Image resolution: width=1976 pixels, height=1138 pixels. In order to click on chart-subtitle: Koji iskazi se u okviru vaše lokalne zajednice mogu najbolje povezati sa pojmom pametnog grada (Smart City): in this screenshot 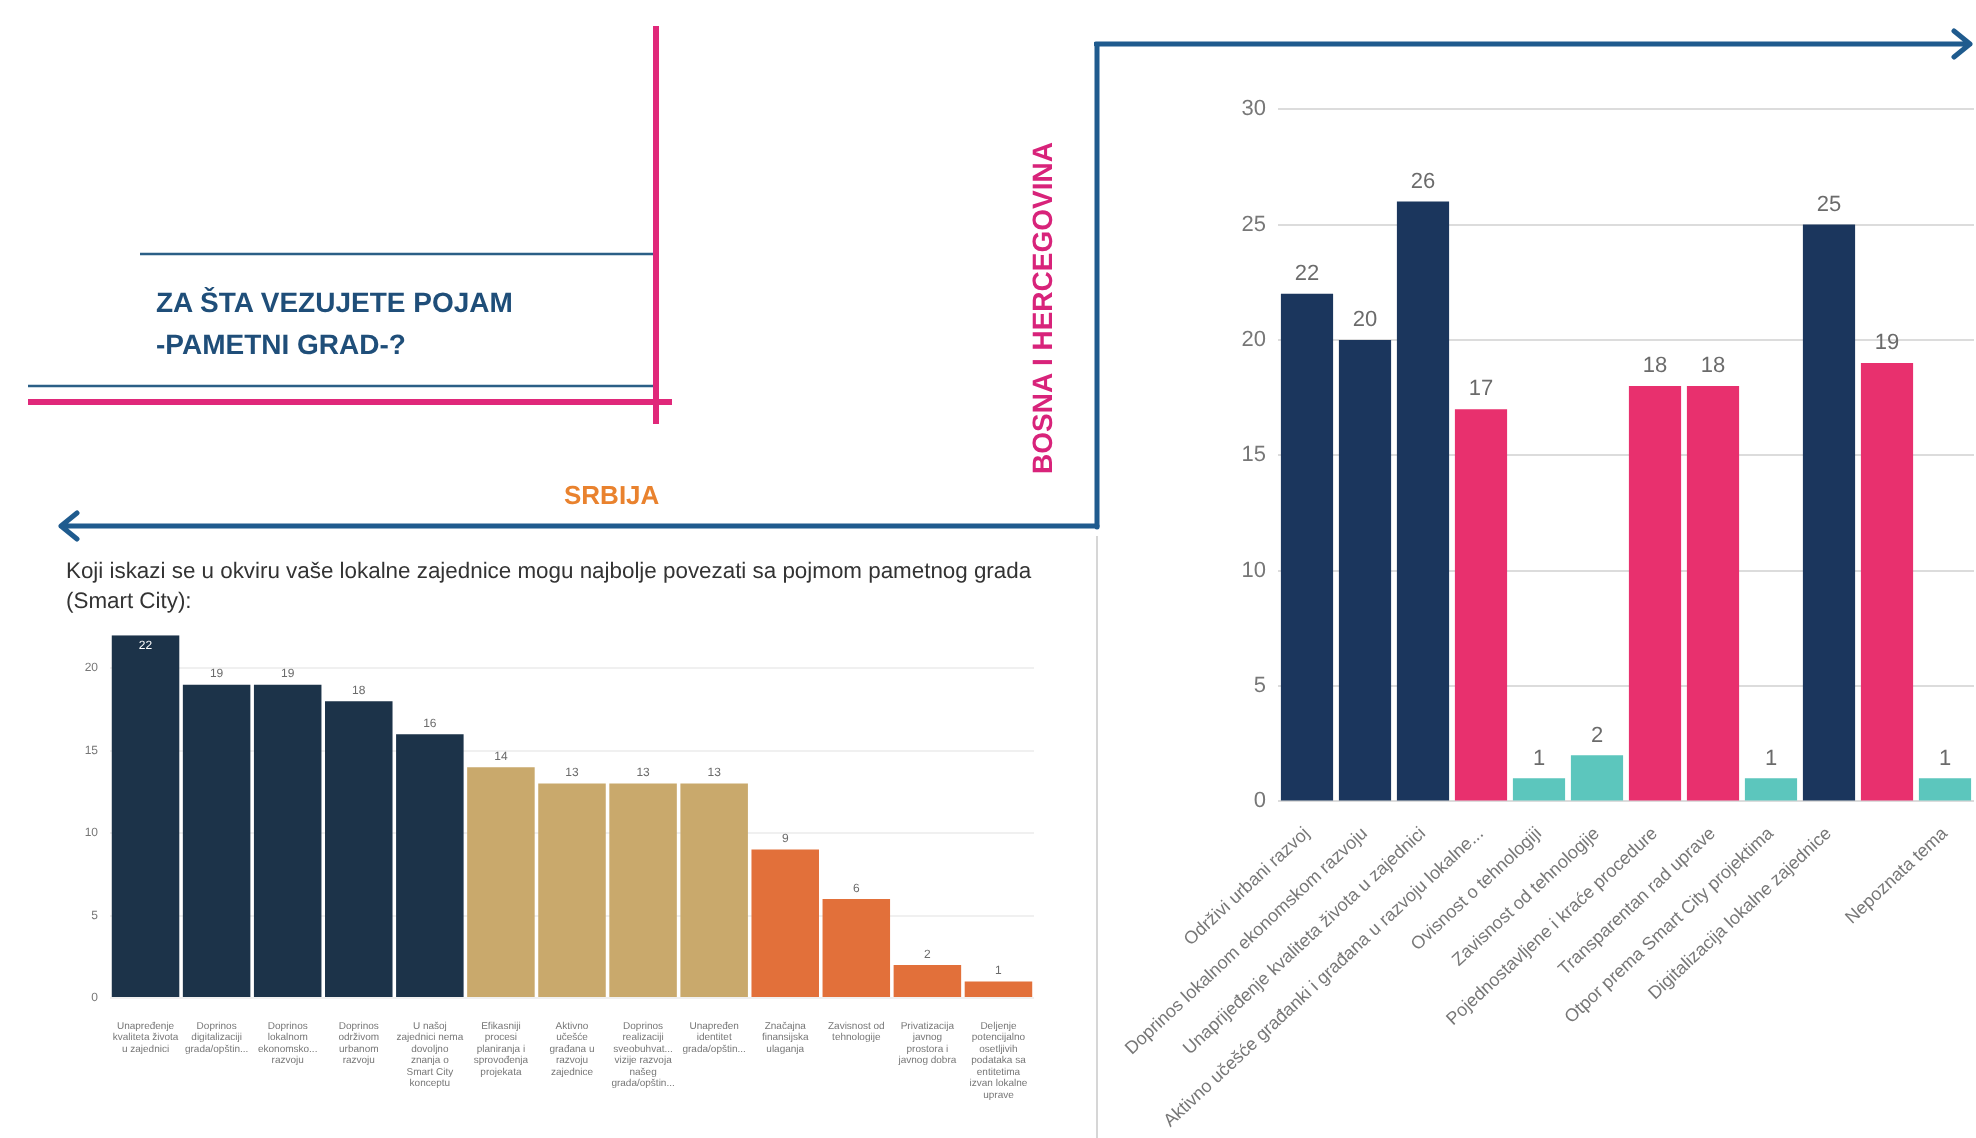, I will do `click(550, 588)`.